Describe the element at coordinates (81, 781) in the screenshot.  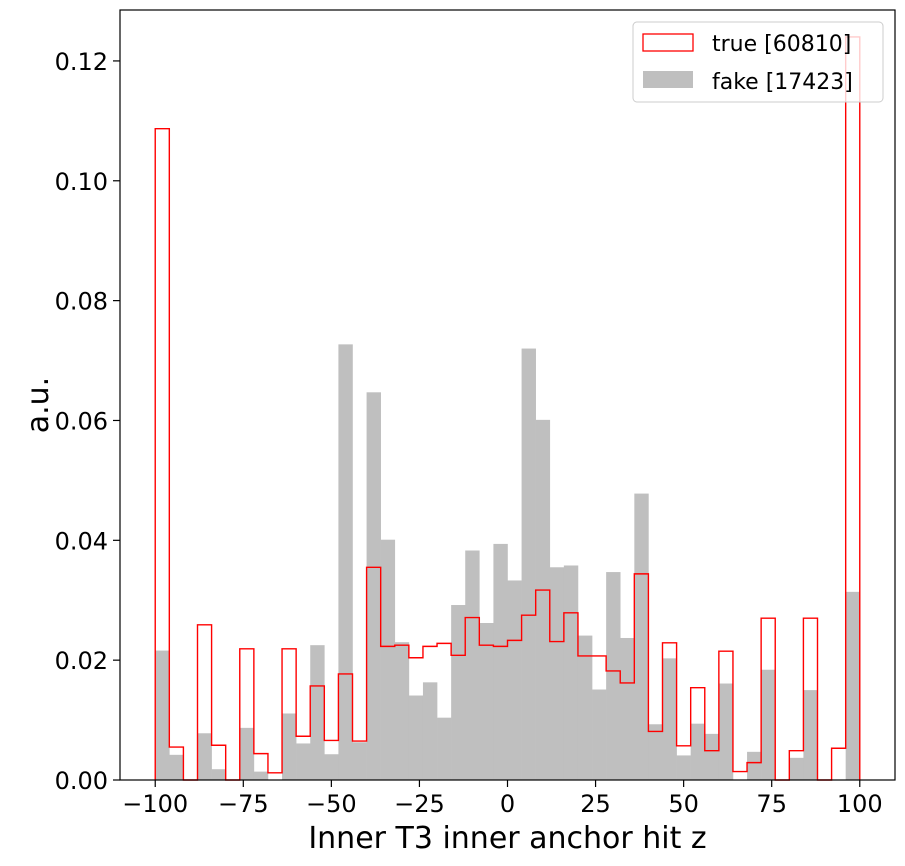
I see `y-tick-label: 0.00` at that location.